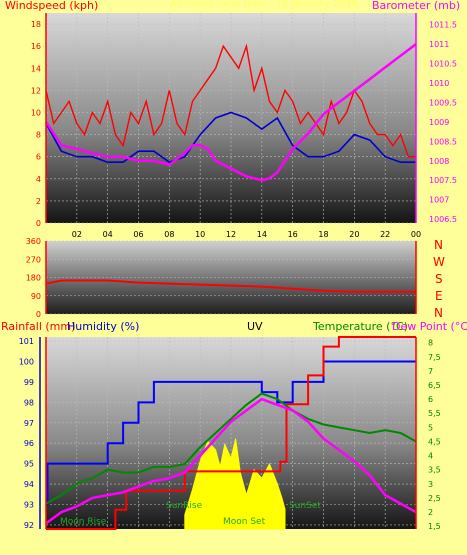  I want to click on compass-n-top: N, so click(438, 245).